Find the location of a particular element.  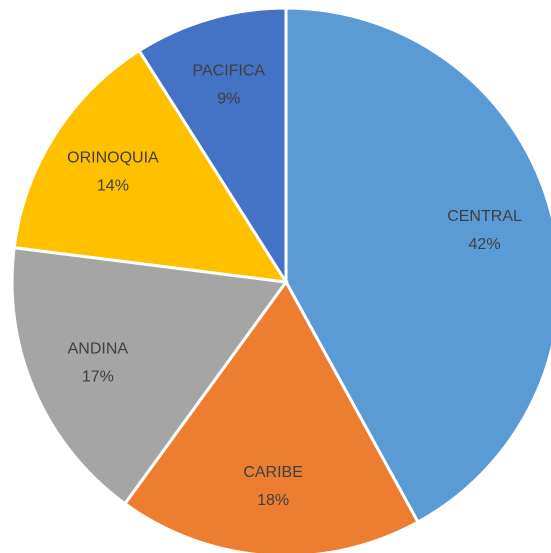

slice-value-label: 9% is located at coordinates (228, 98).